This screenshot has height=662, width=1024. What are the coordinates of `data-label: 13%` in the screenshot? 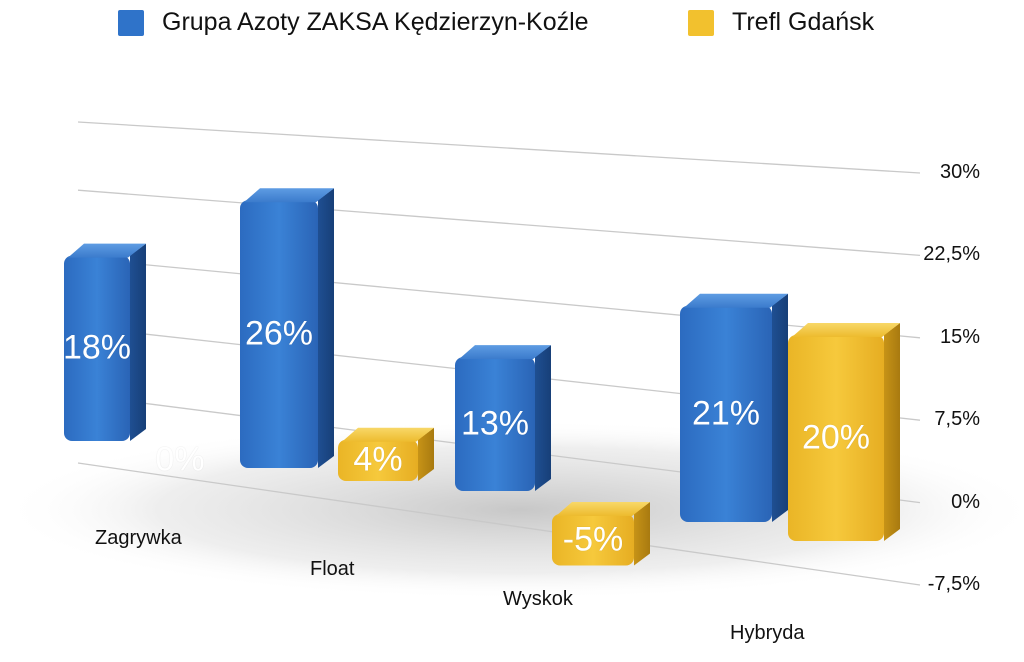 It's located at (495, 423).